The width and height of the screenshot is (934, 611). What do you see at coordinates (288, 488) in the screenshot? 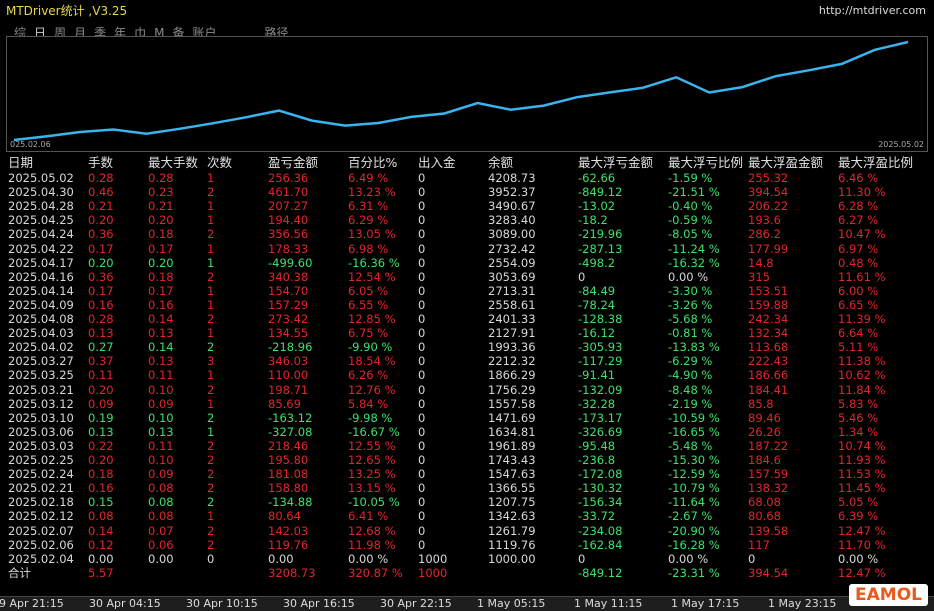
I see `table-cell: 158.80` at bounding box center [288, 488].